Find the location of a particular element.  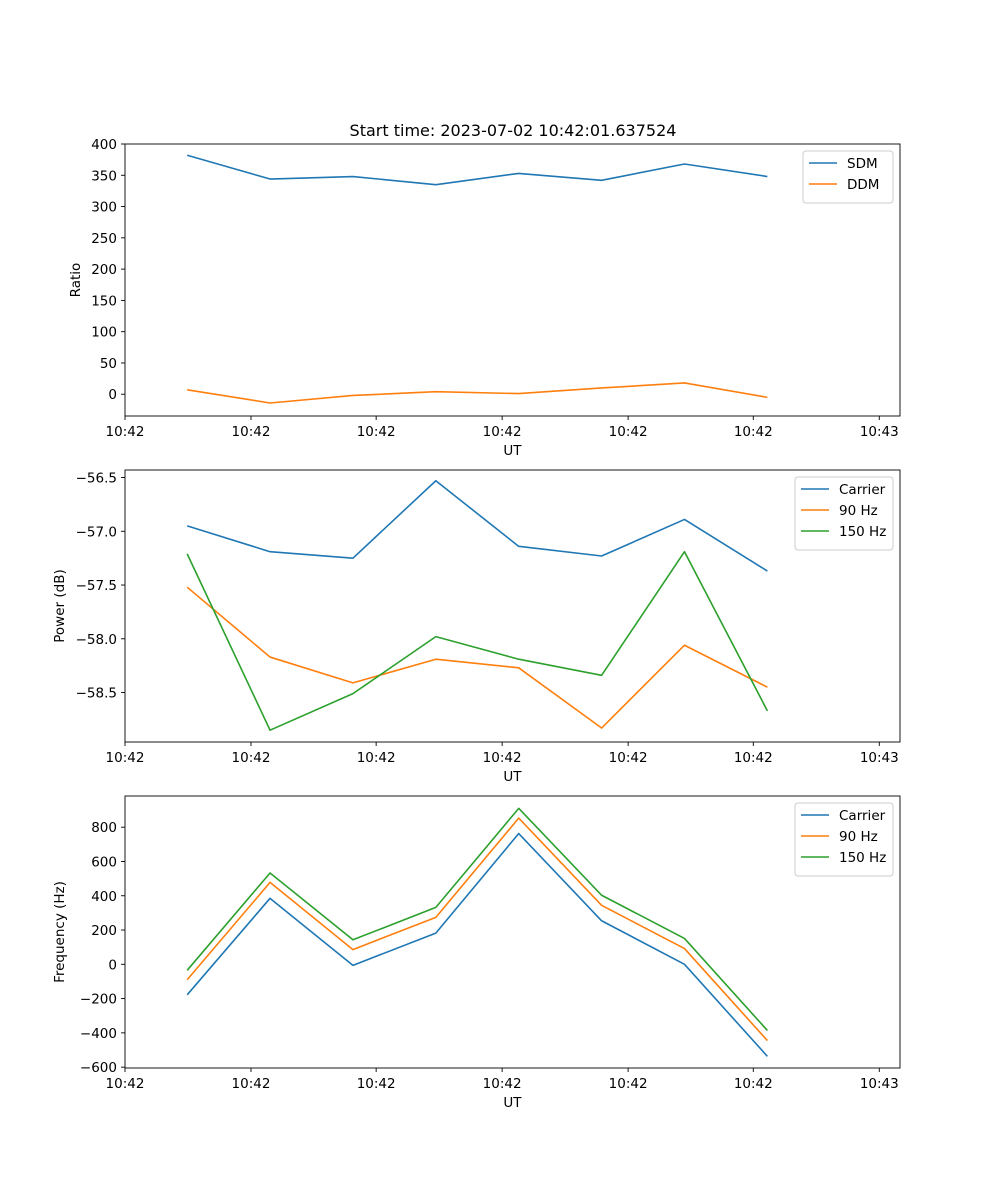

y-tick-label: −200 is located at coordinates (98, 1000).